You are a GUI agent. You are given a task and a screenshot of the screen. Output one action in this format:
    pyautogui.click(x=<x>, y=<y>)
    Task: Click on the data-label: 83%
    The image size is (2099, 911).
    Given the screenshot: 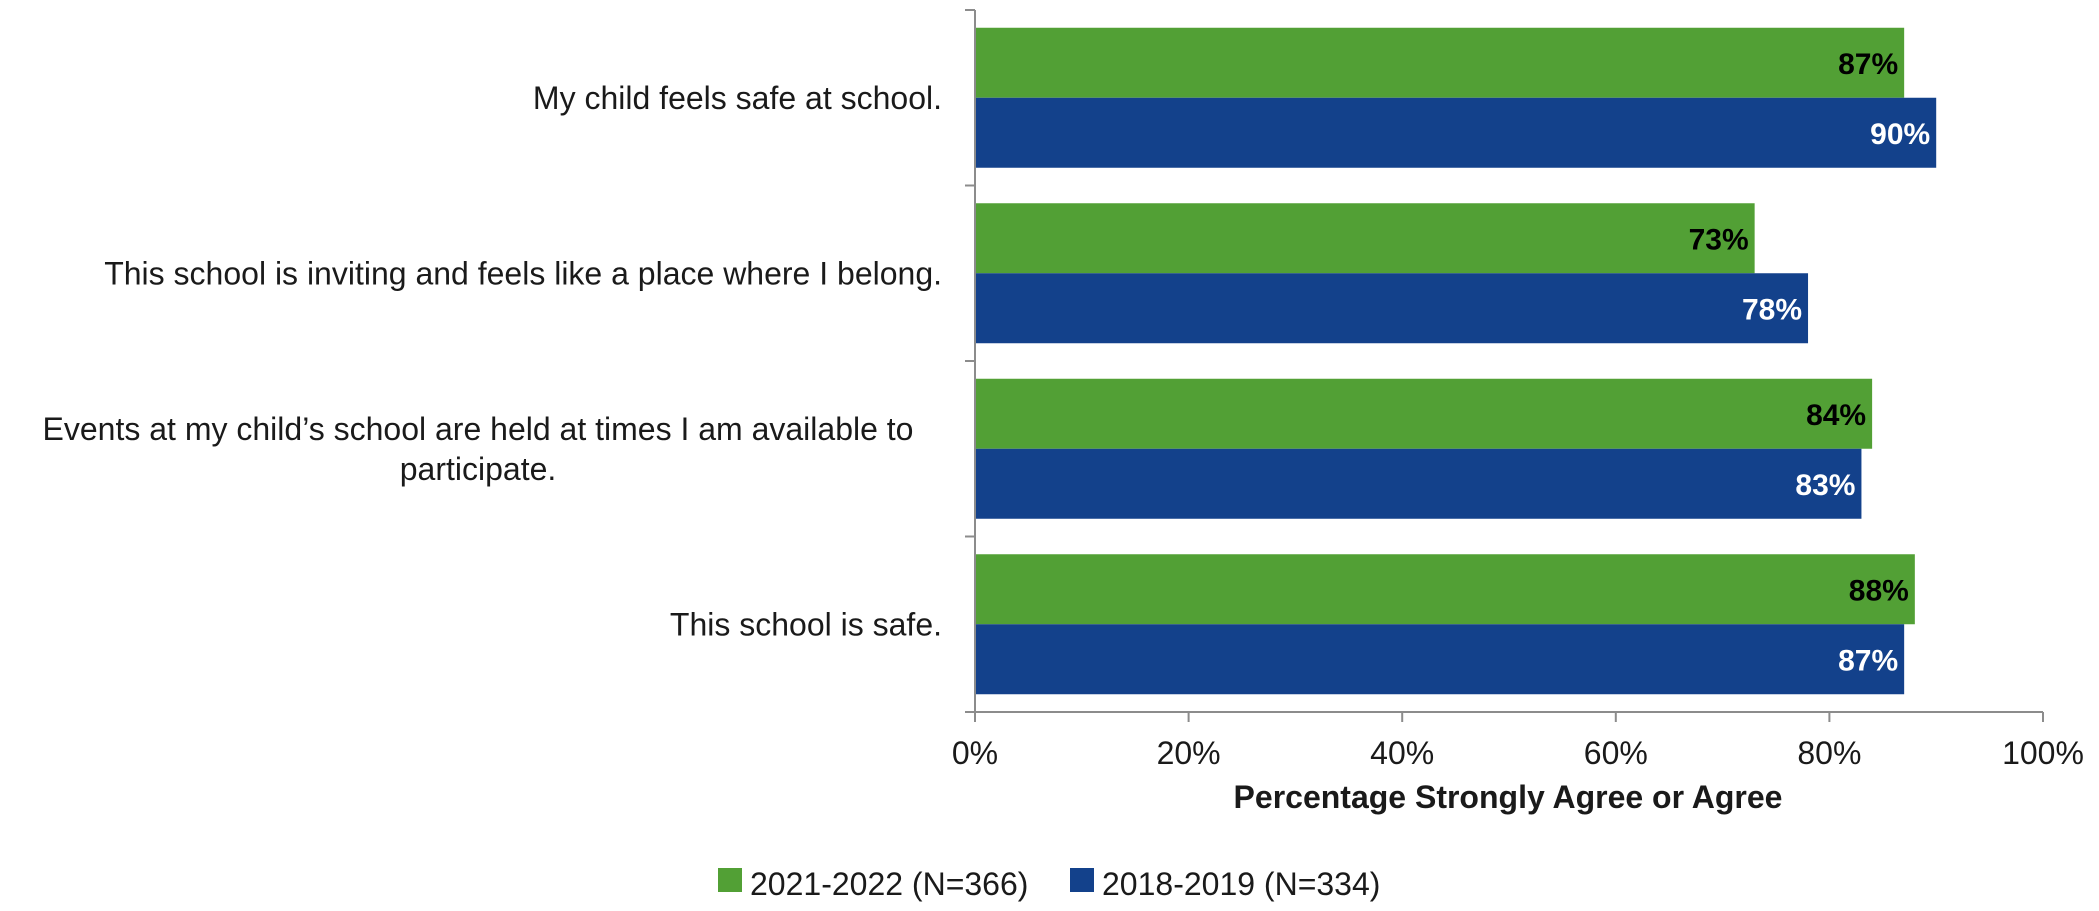 What is the action you would take?
    pyautogui.click(x=1825, y=485)
    